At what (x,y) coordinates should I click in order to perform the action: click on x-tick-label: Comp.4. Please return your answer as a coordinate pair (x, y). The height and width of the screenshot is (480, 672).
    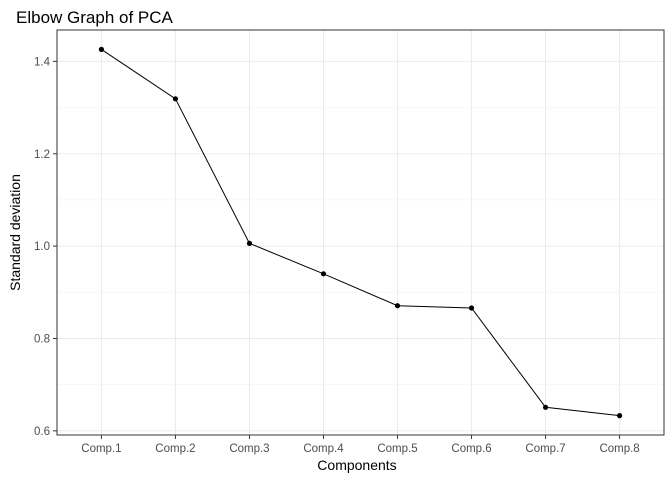
    Looking at the image, I should click on (323, 449).